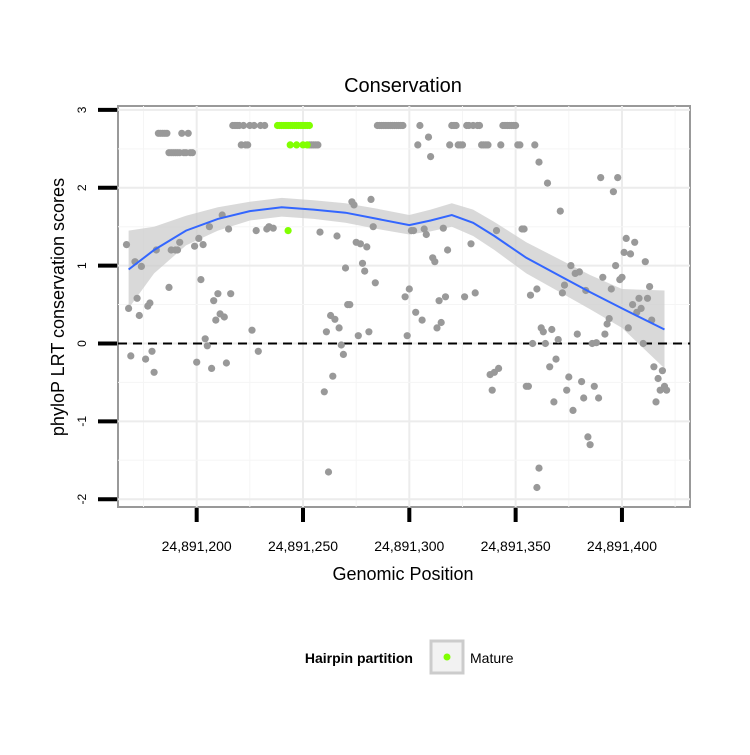 The height and width of the screenshot is (755, 750). I want to click on smooth-line-layer, so click(396, 268).